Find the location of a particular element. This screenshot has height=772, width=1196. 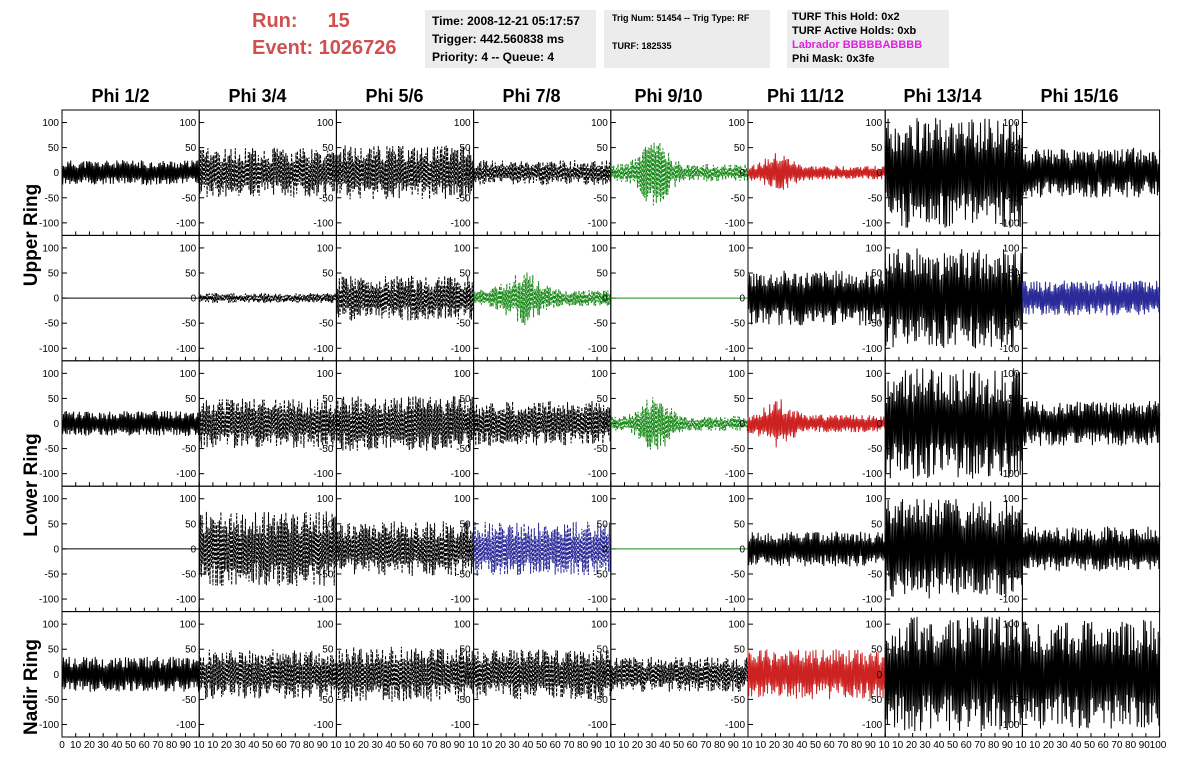

event-label: Event: is located at coordinates (283, 48).